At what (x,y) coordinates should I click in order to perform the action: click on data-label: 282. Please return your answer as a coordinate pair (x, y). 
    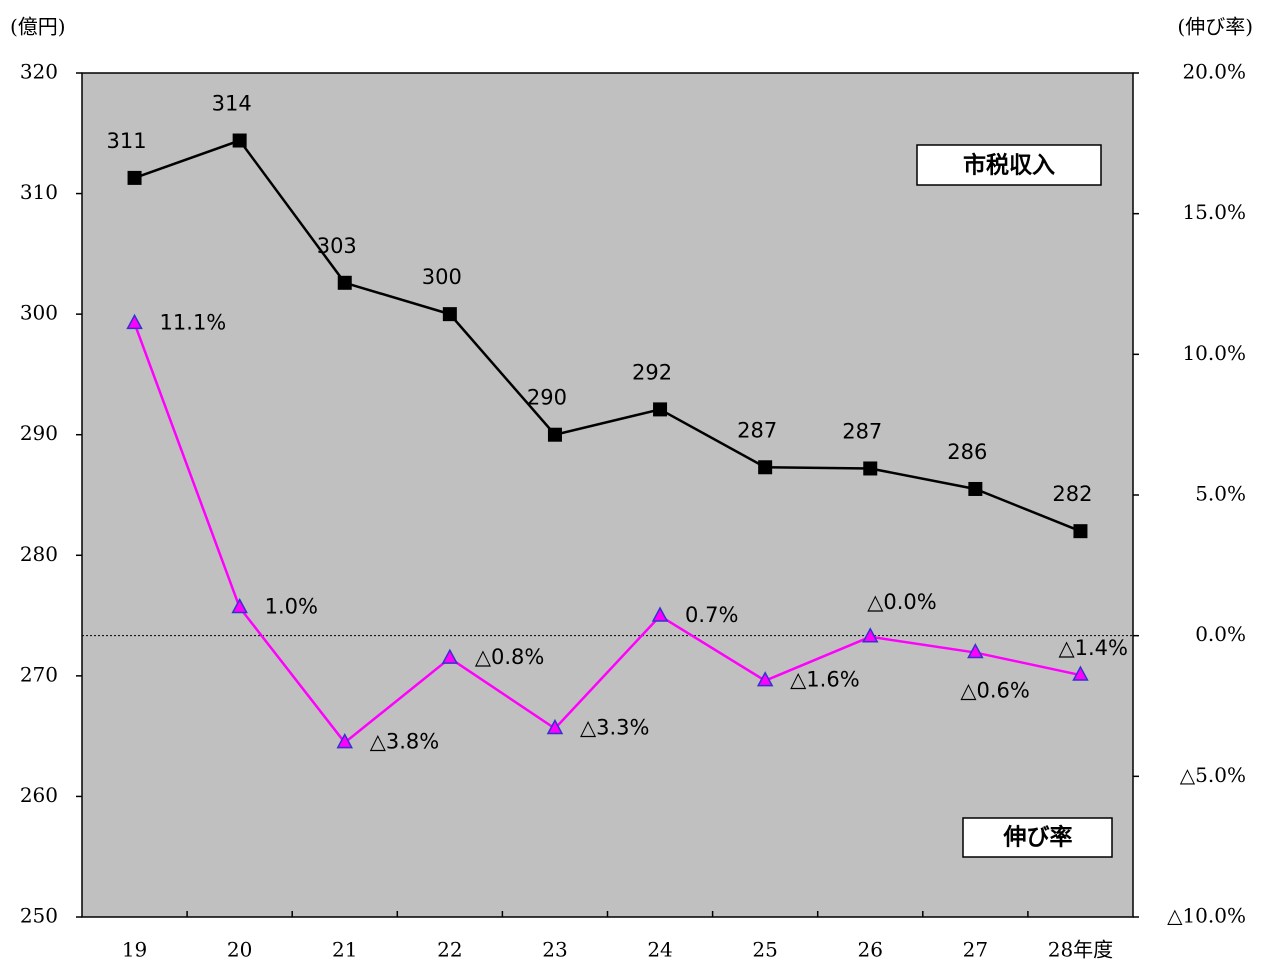
    Looking at the image, I should click on (1072, 494).